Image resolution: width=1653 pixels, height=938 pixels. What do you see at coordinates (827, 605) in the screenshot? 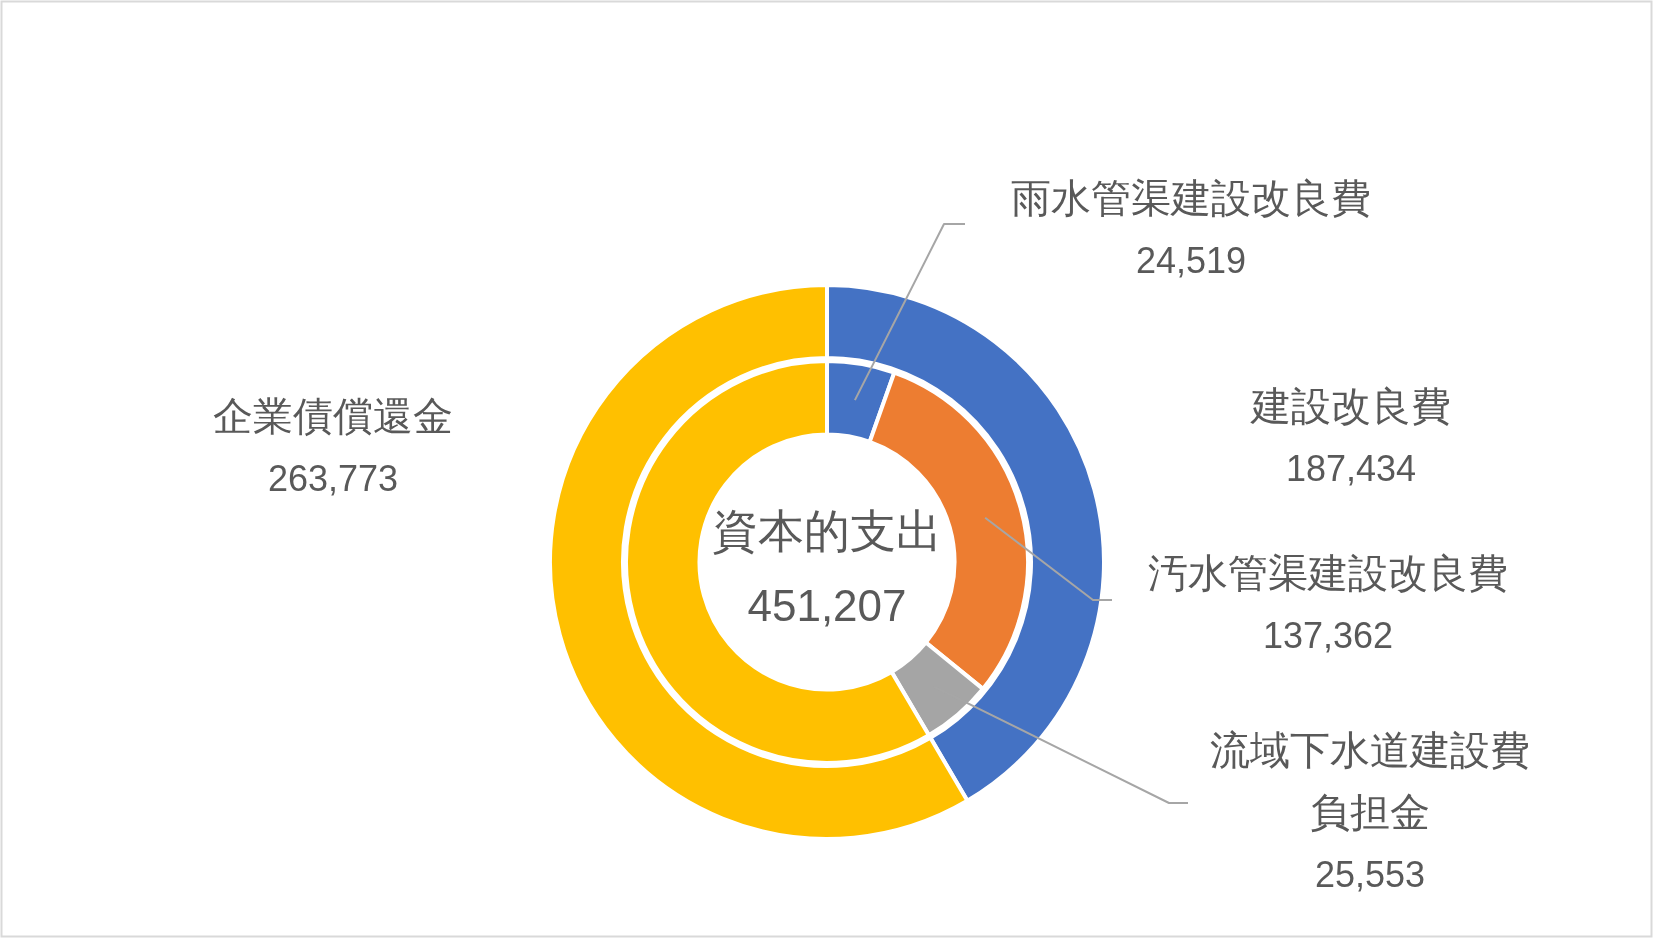
I see `text: 451,207` at bounding box center [827, 605].